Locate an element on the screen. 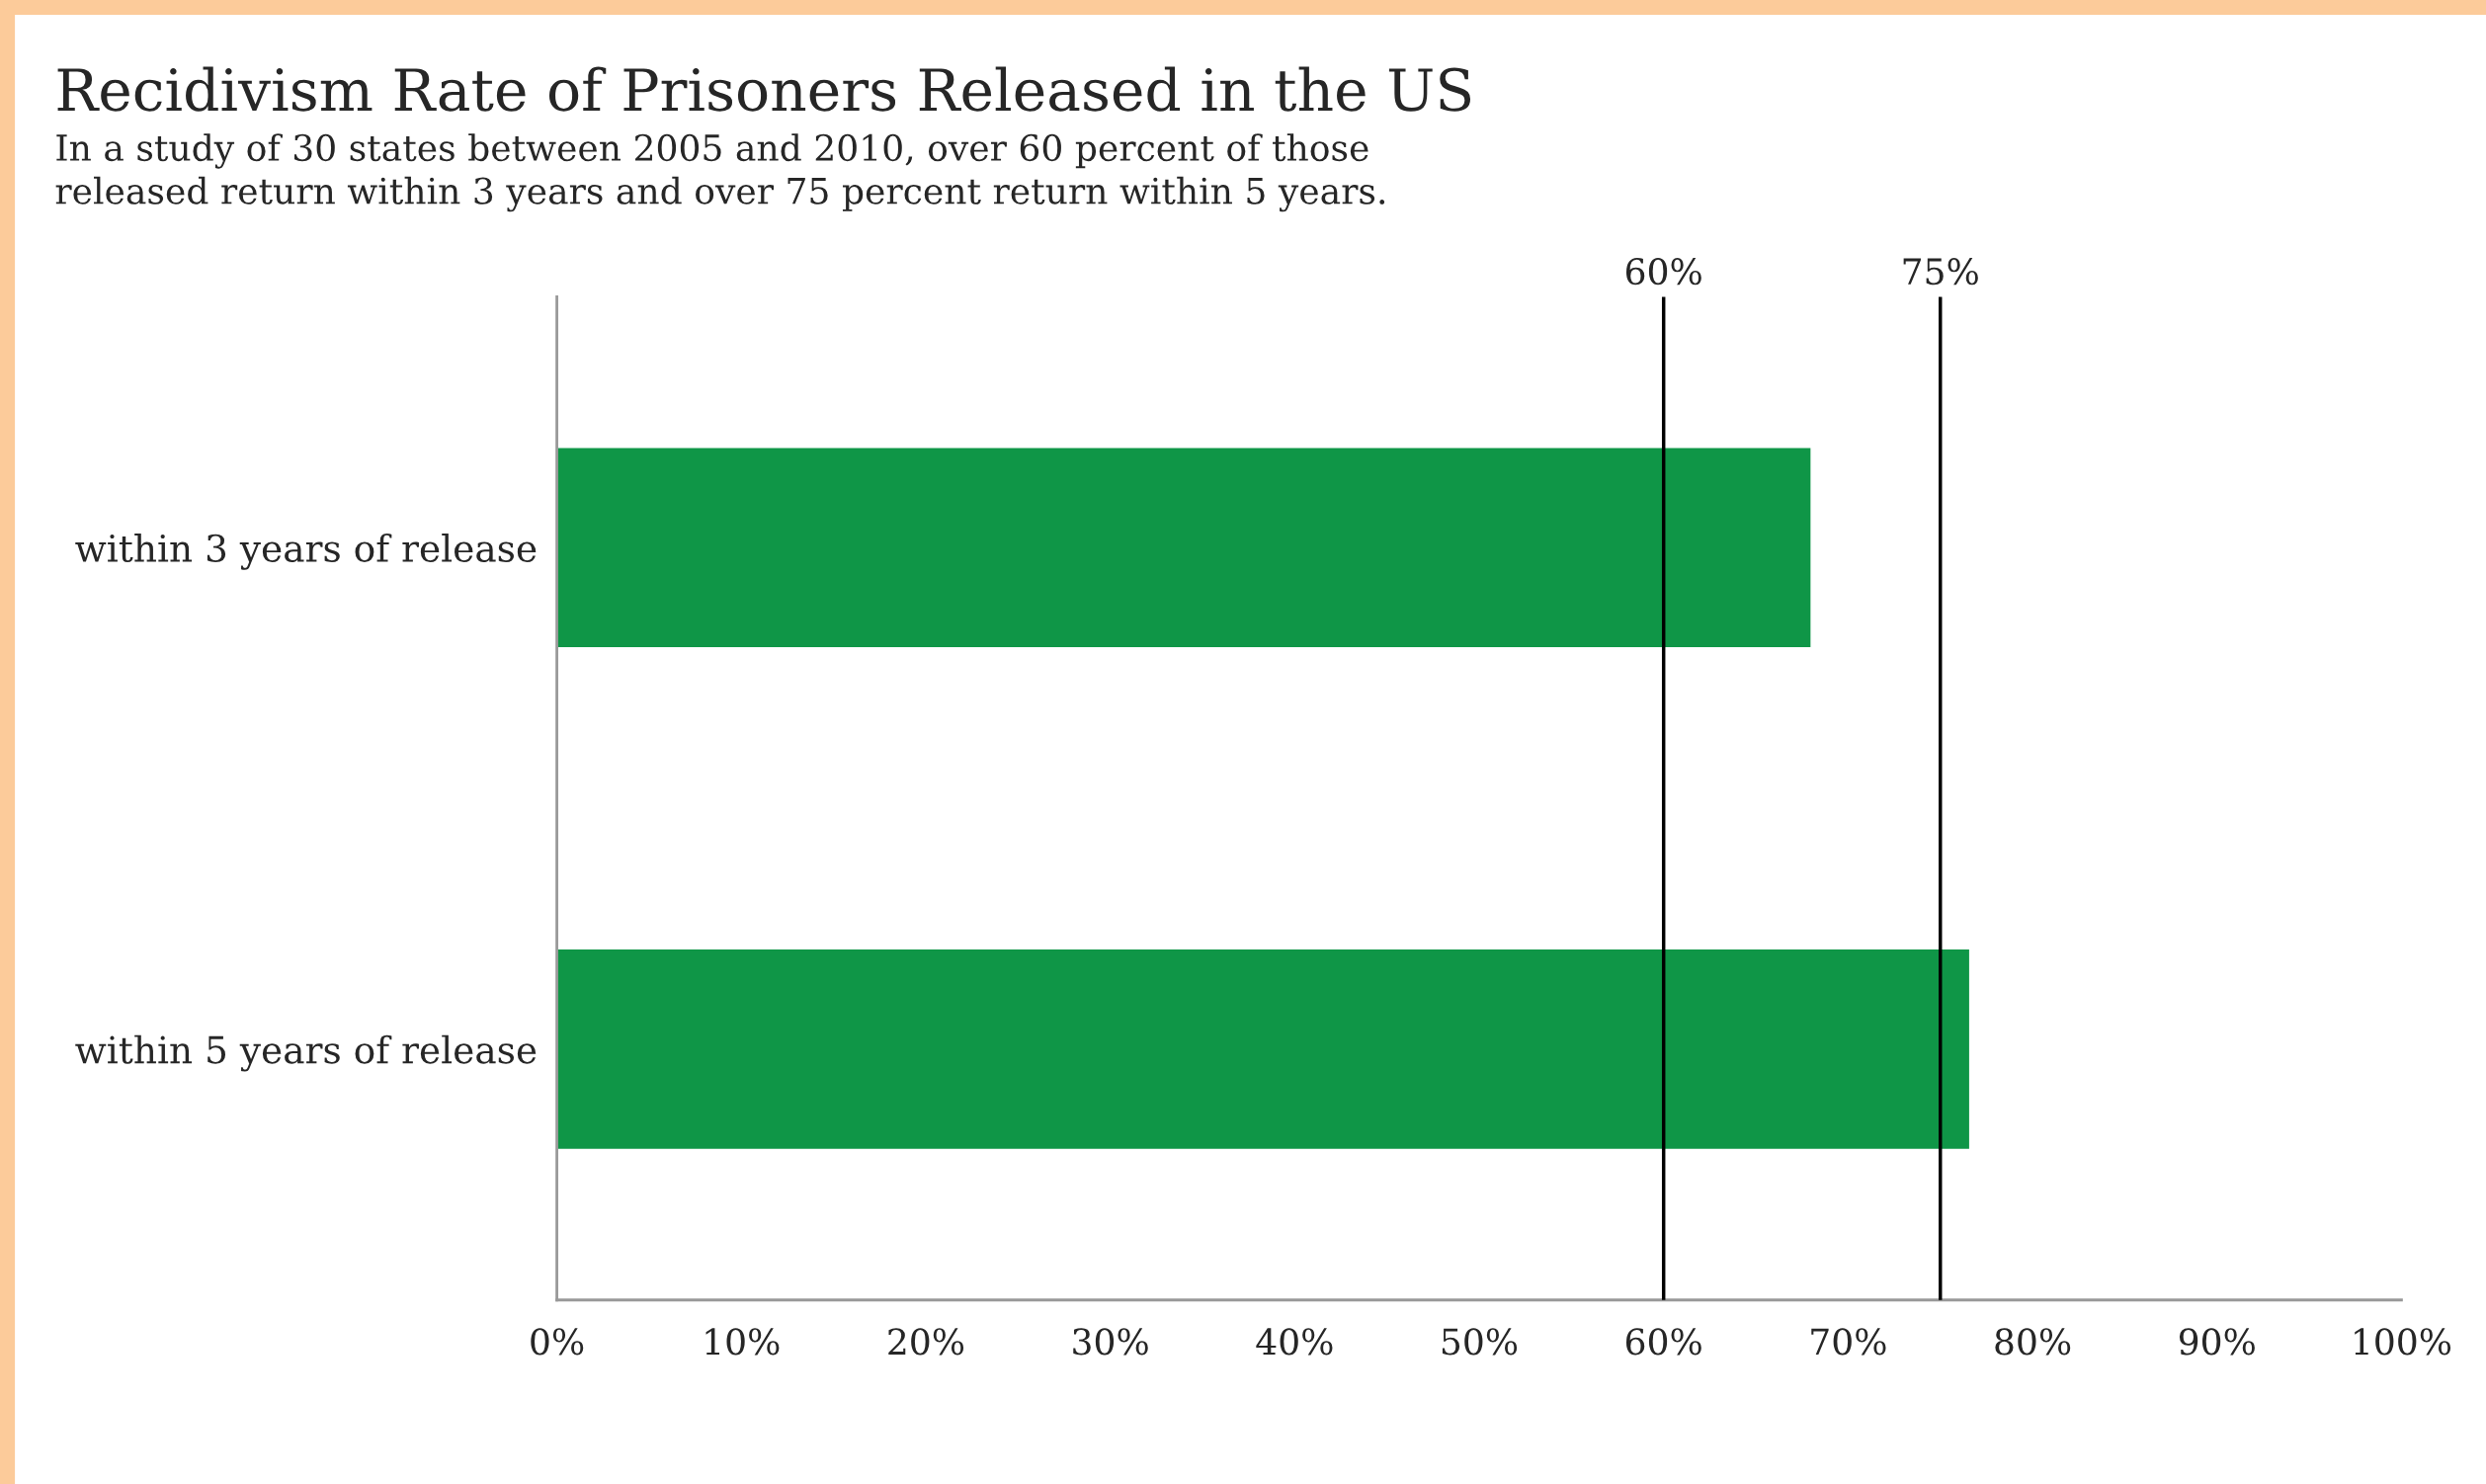 The image size is (2486, 1484). ref-line-label: 60% is located at coordinates (1663, 272).